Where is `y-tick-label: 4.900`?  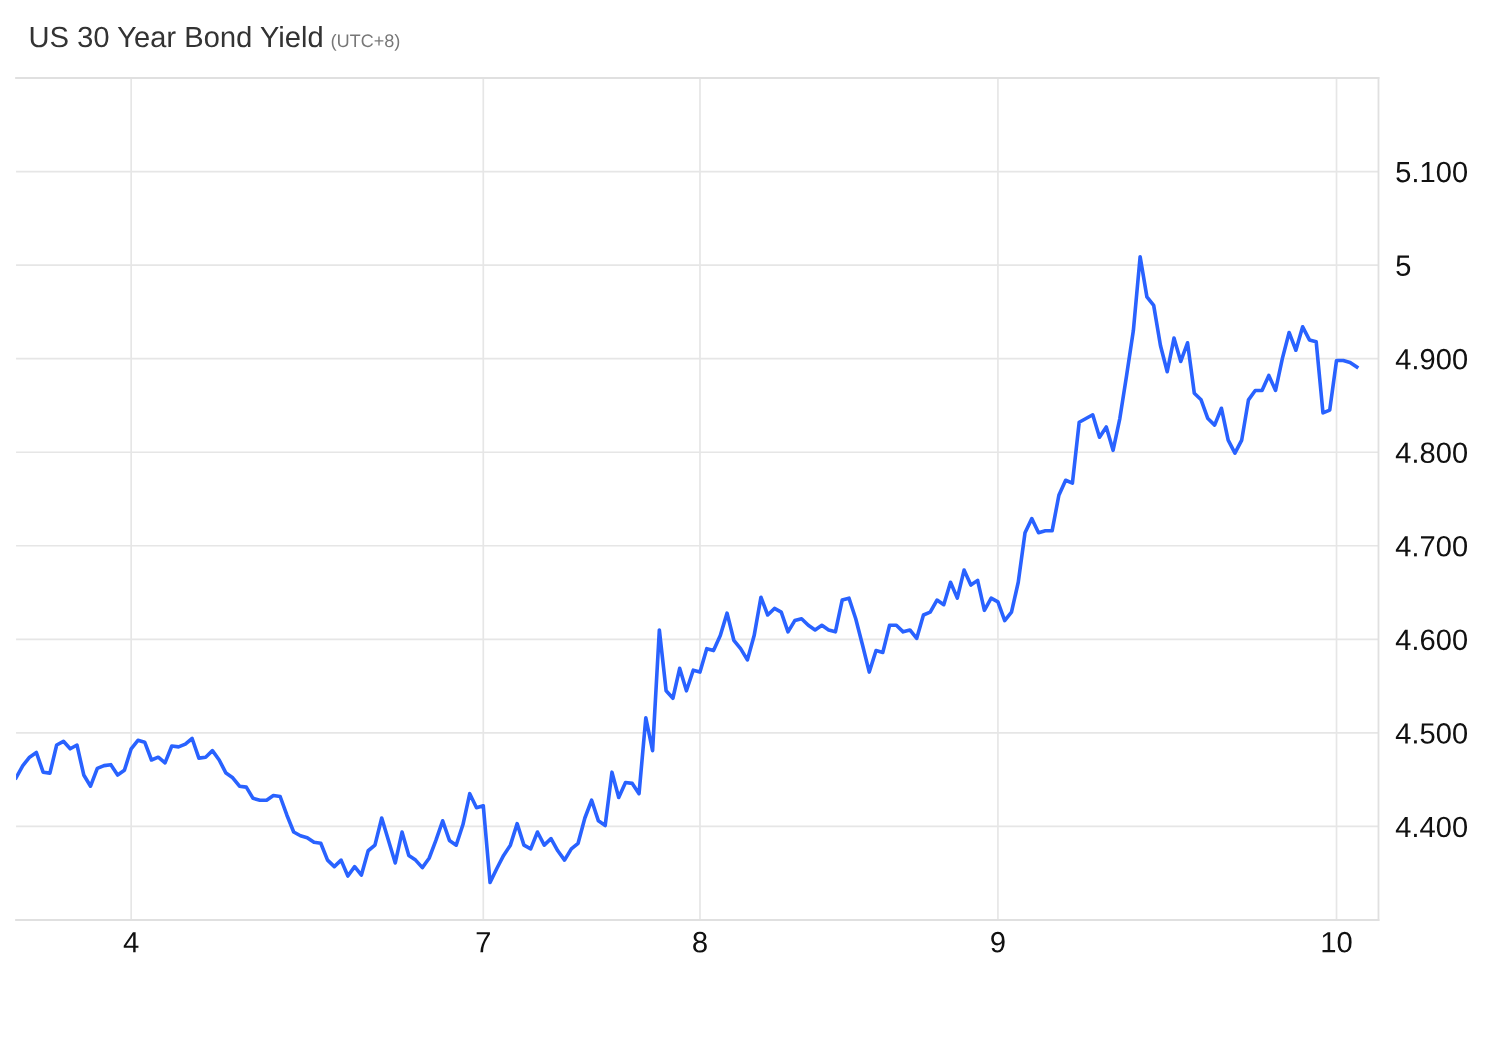
y-tick-label: 4.900 is located at coordinates (1431, 359).